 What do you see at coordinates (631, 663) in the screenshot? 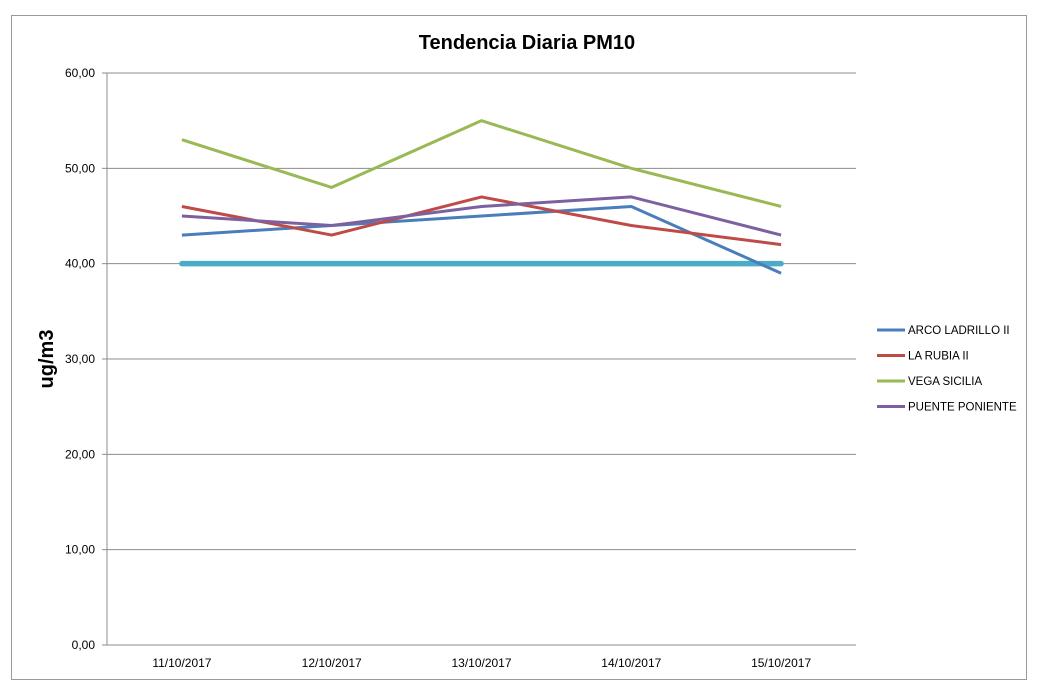
I see `x-tick-label: 14/10/2017` at bounding box center [631, 663].